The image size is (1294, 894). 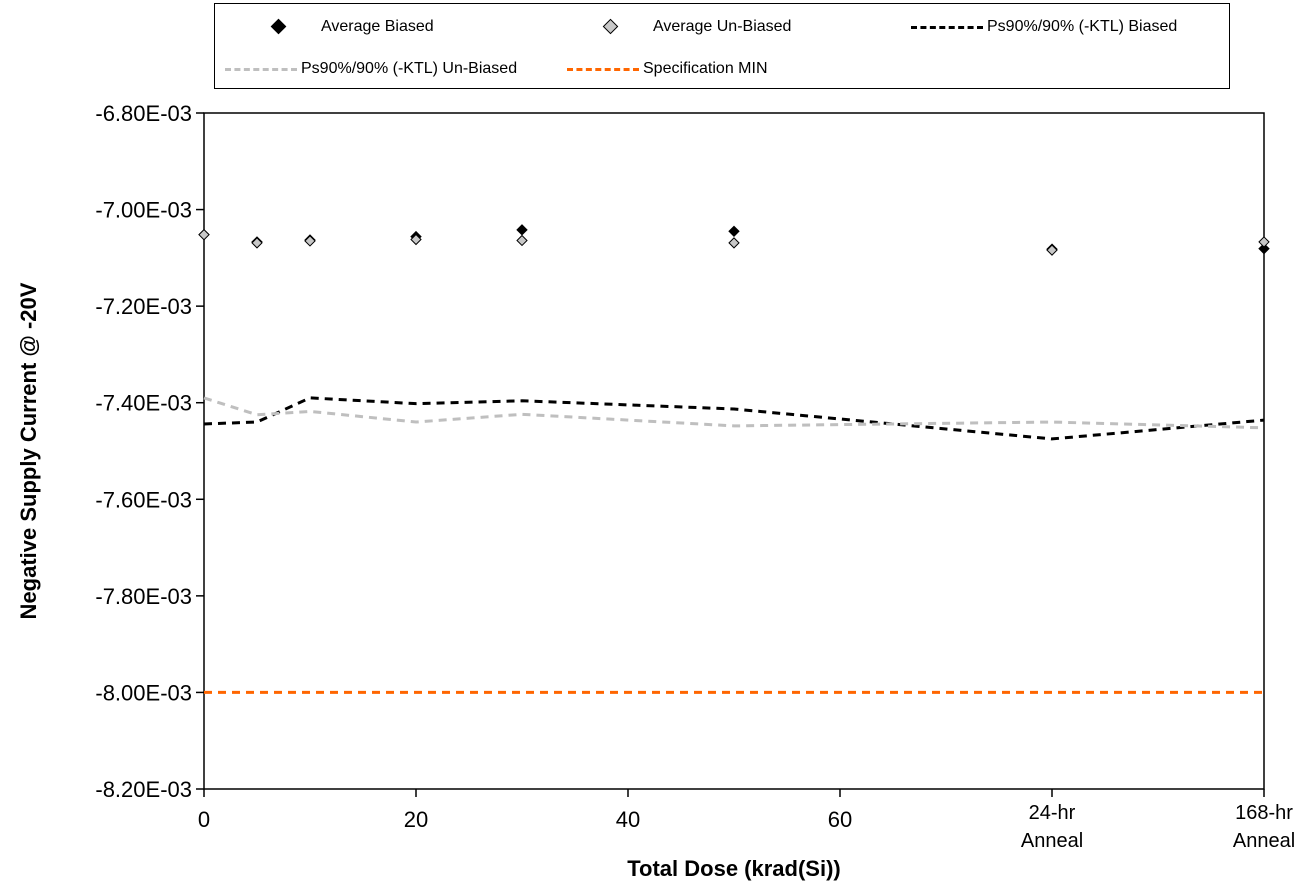 I want to click on legend-item-spec-min: Specification MIN, so click(x=667, y=69).